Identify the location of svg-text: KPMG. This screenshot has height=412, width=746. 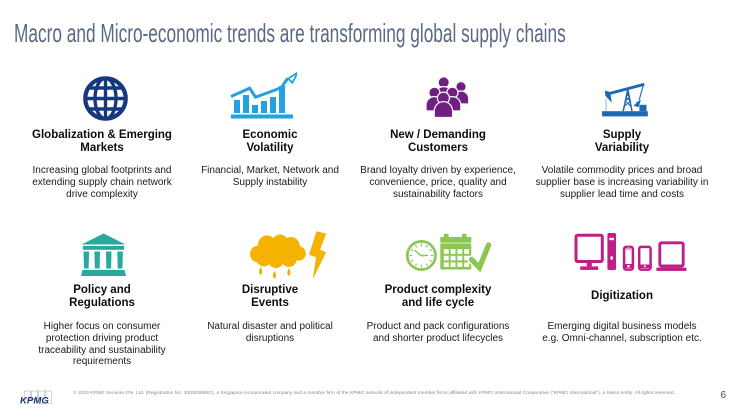
(34, 401).